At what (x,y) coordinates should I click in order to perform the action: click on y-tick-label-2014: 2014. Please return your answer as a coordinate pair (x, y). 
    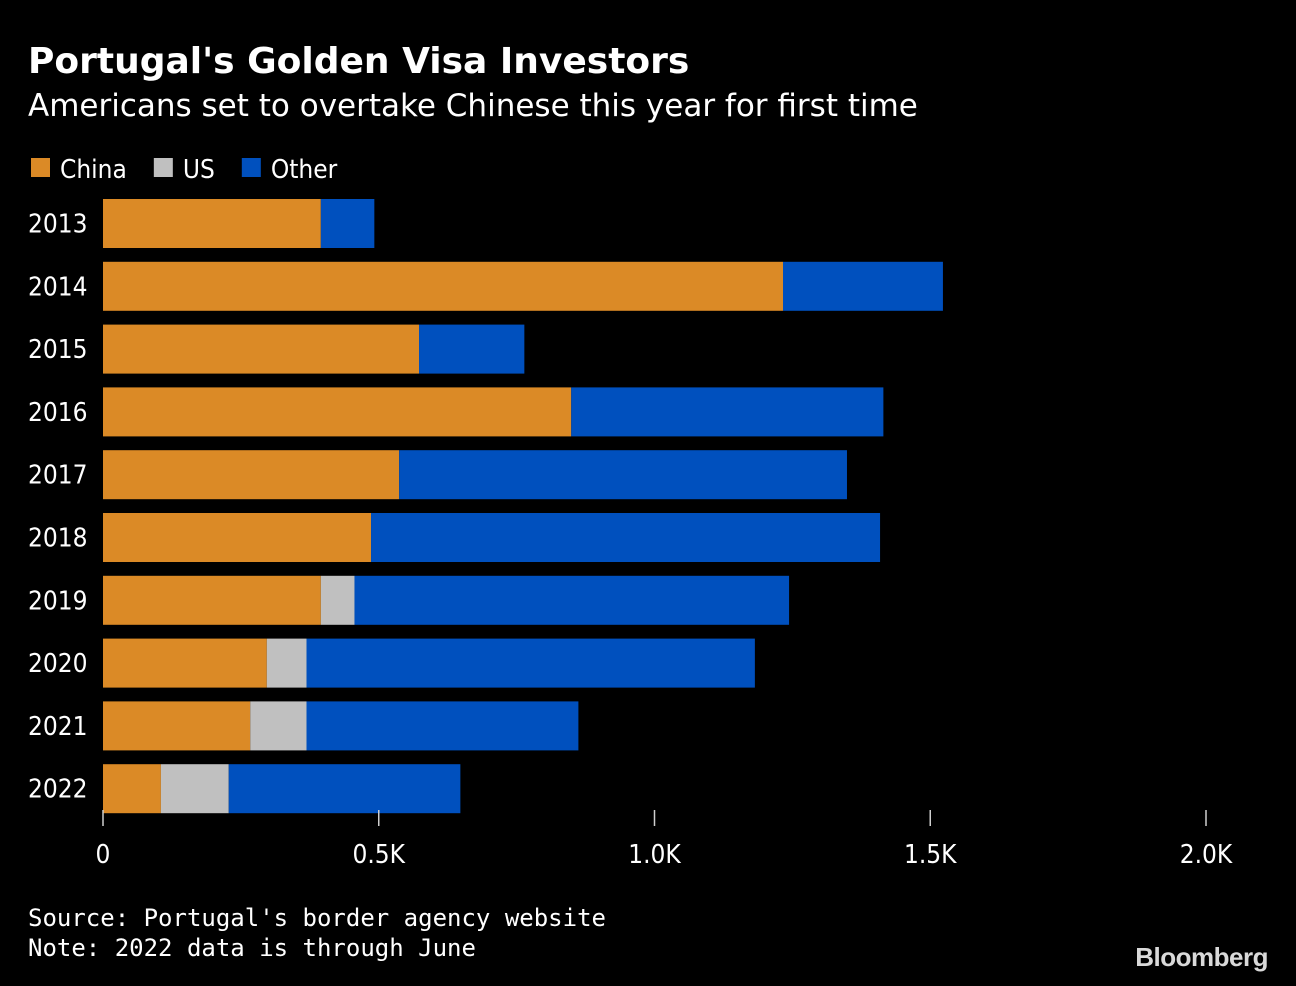
    Looking at the image, I should click on (58, 287).